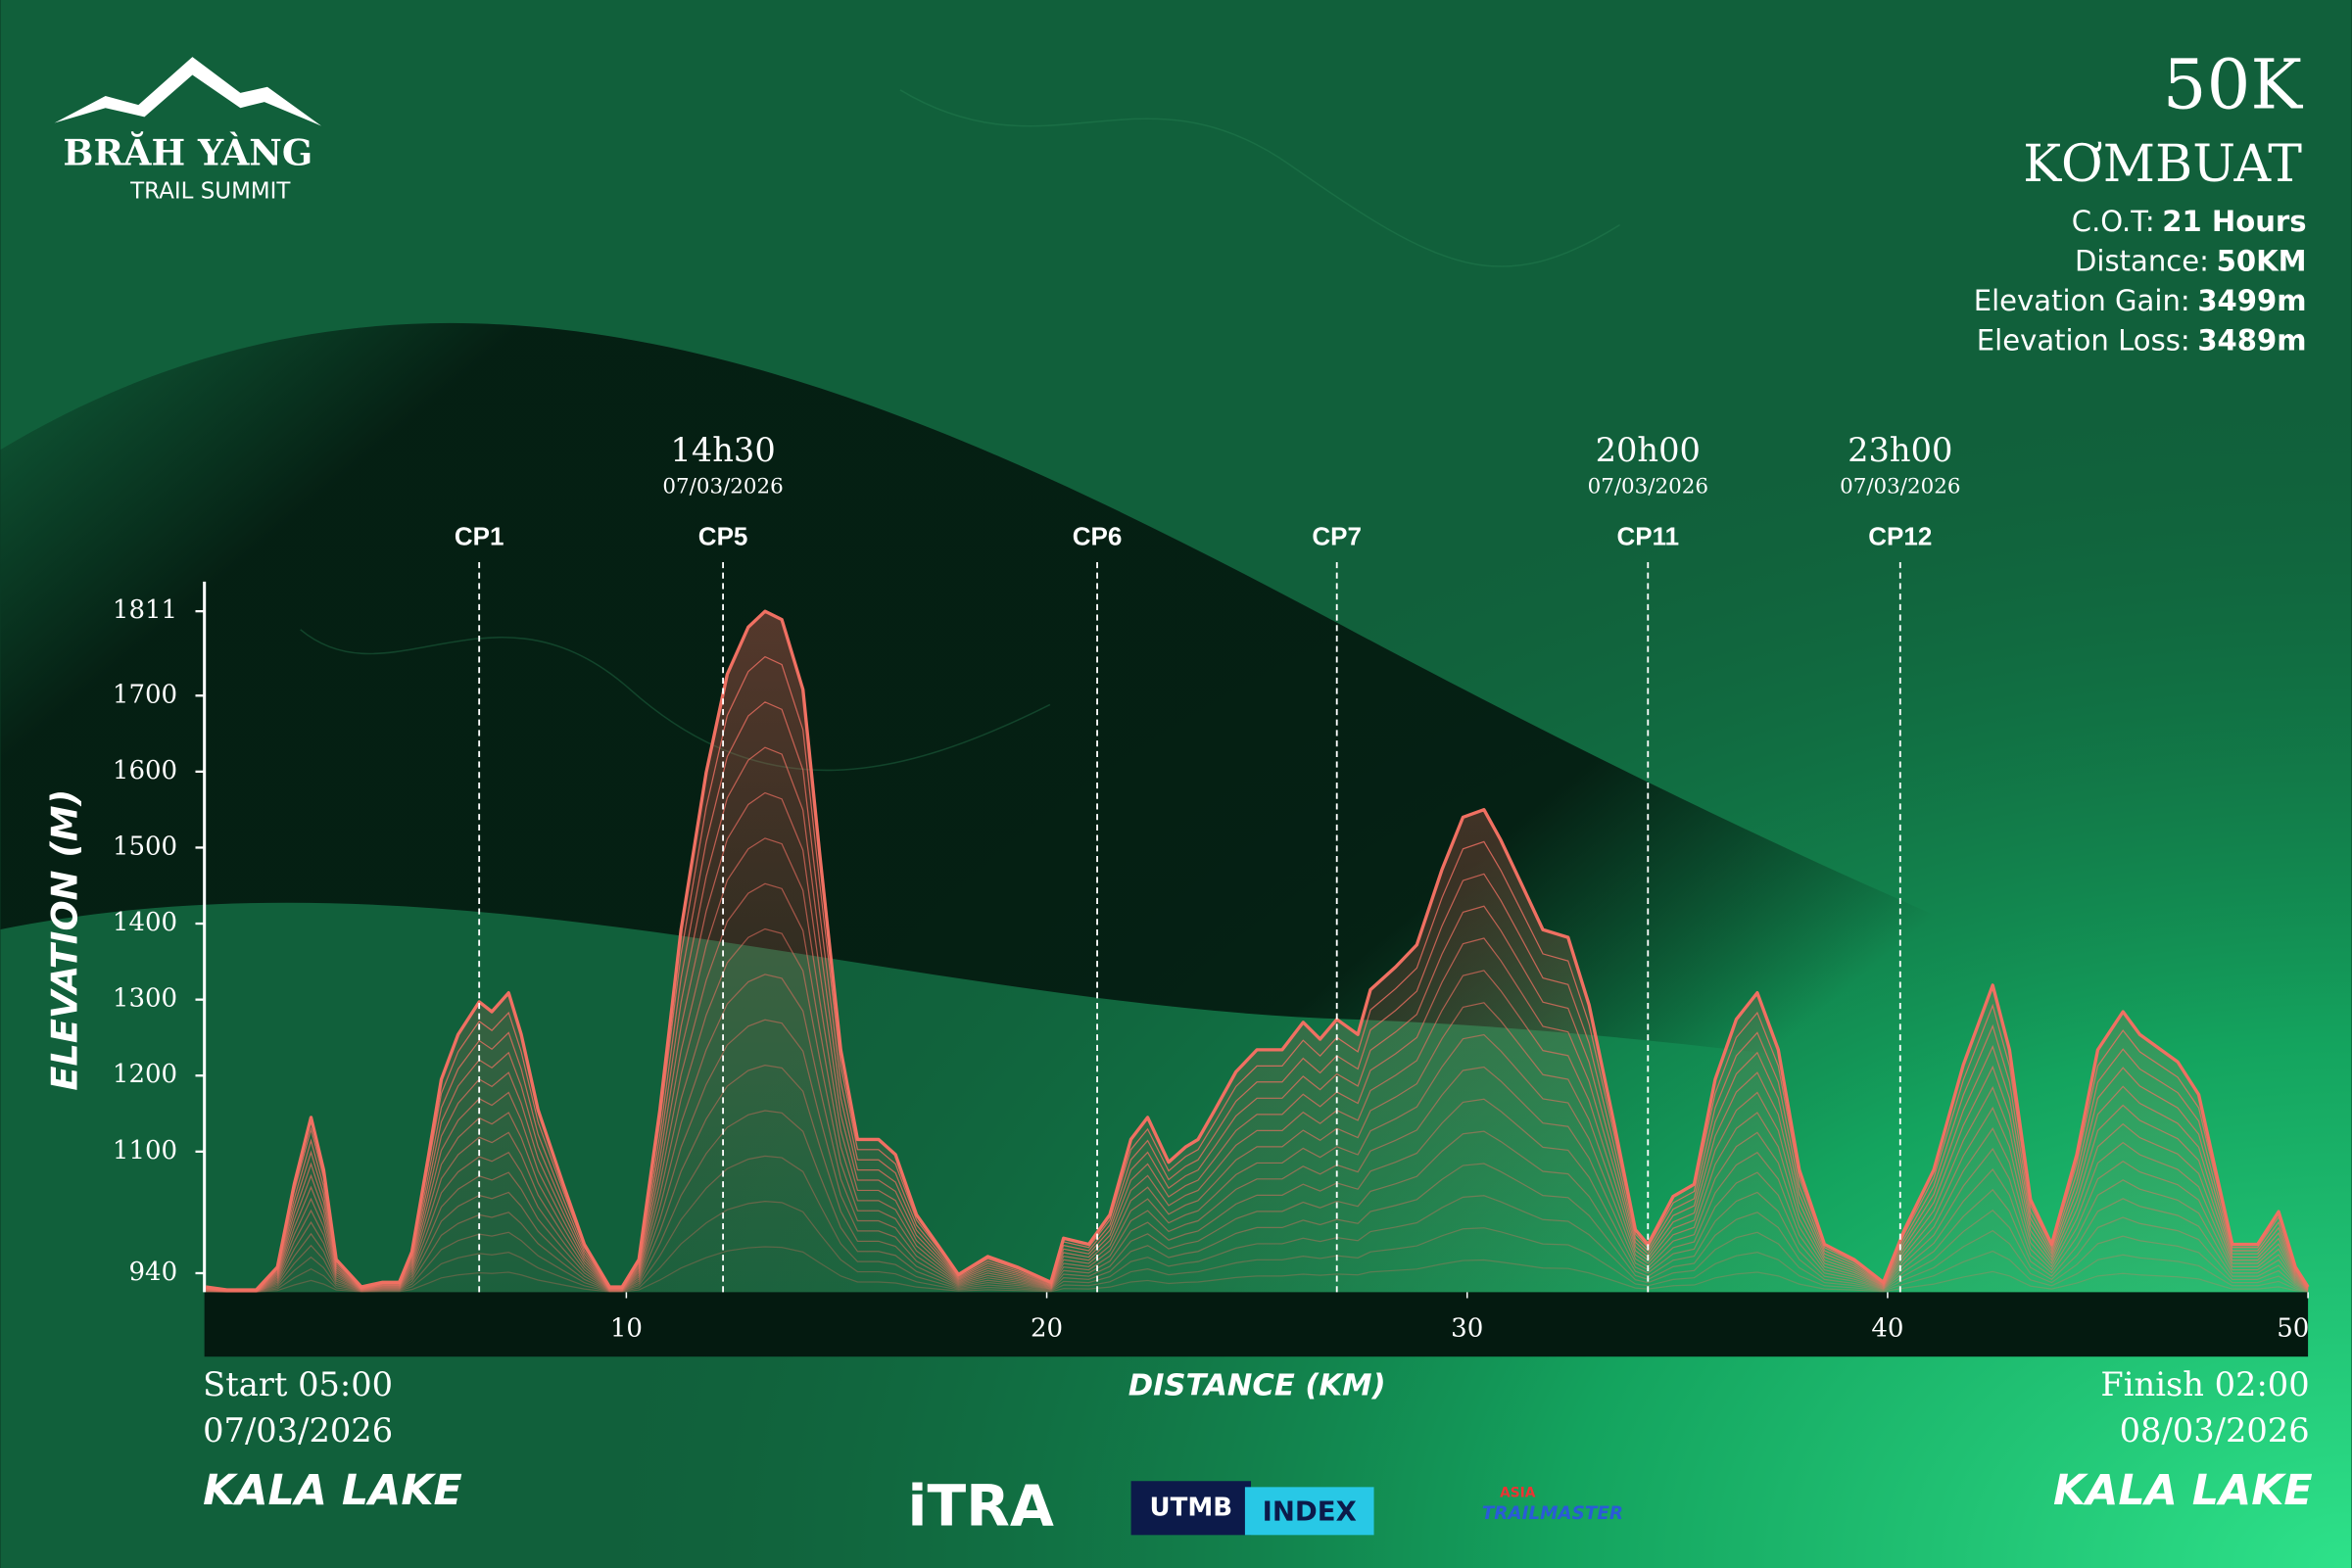 The image size is (2352, 1568). I want to click on info-label: C.O.T:, so click(2113, 222).